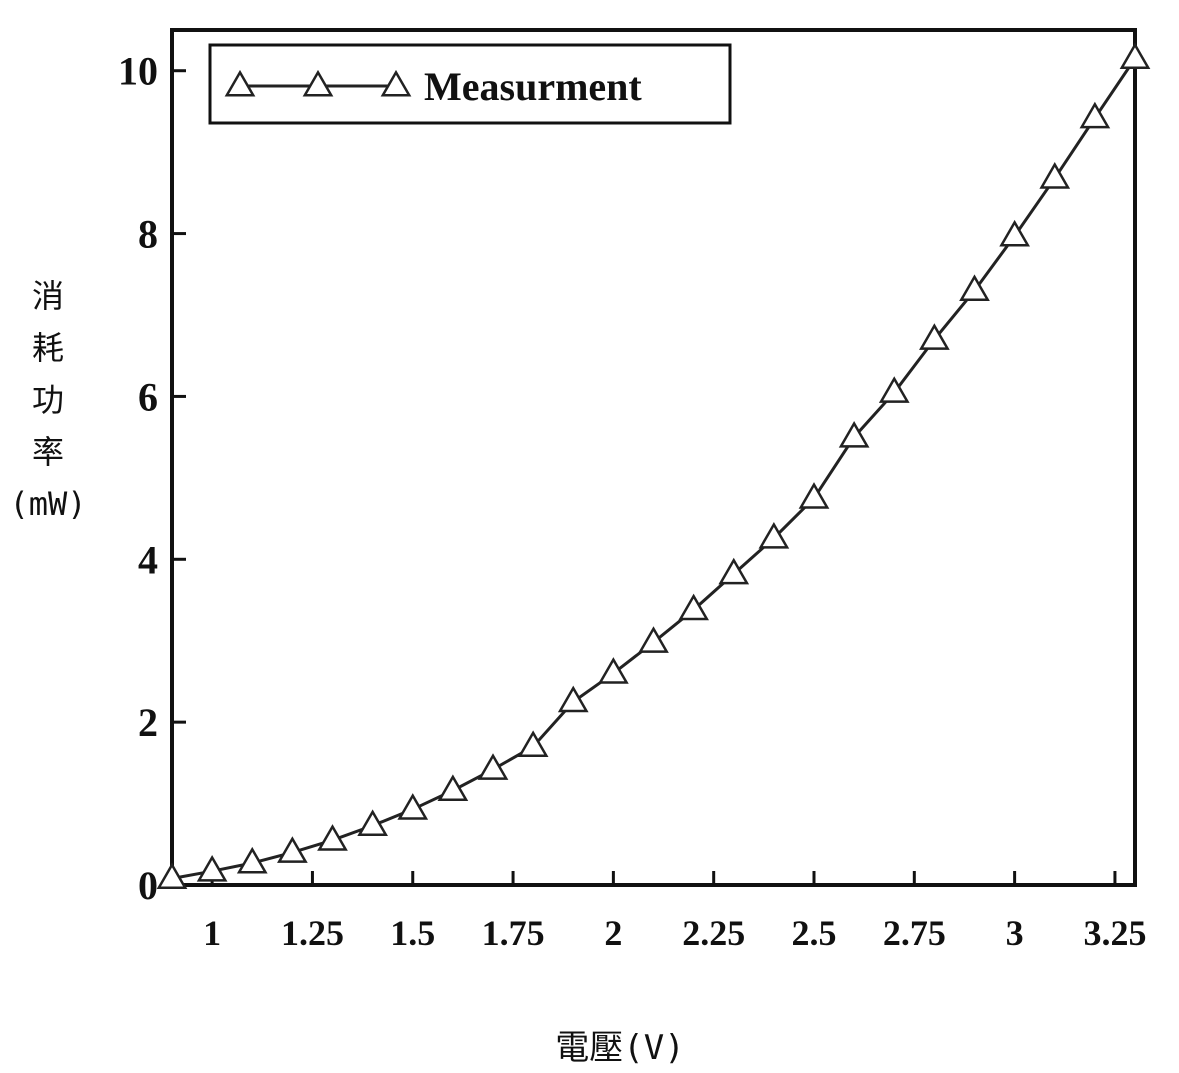  Describe the element at coordinates (620, 1048) in the screenshot. I see `x-axis-label: 電壓(V)` at that location.